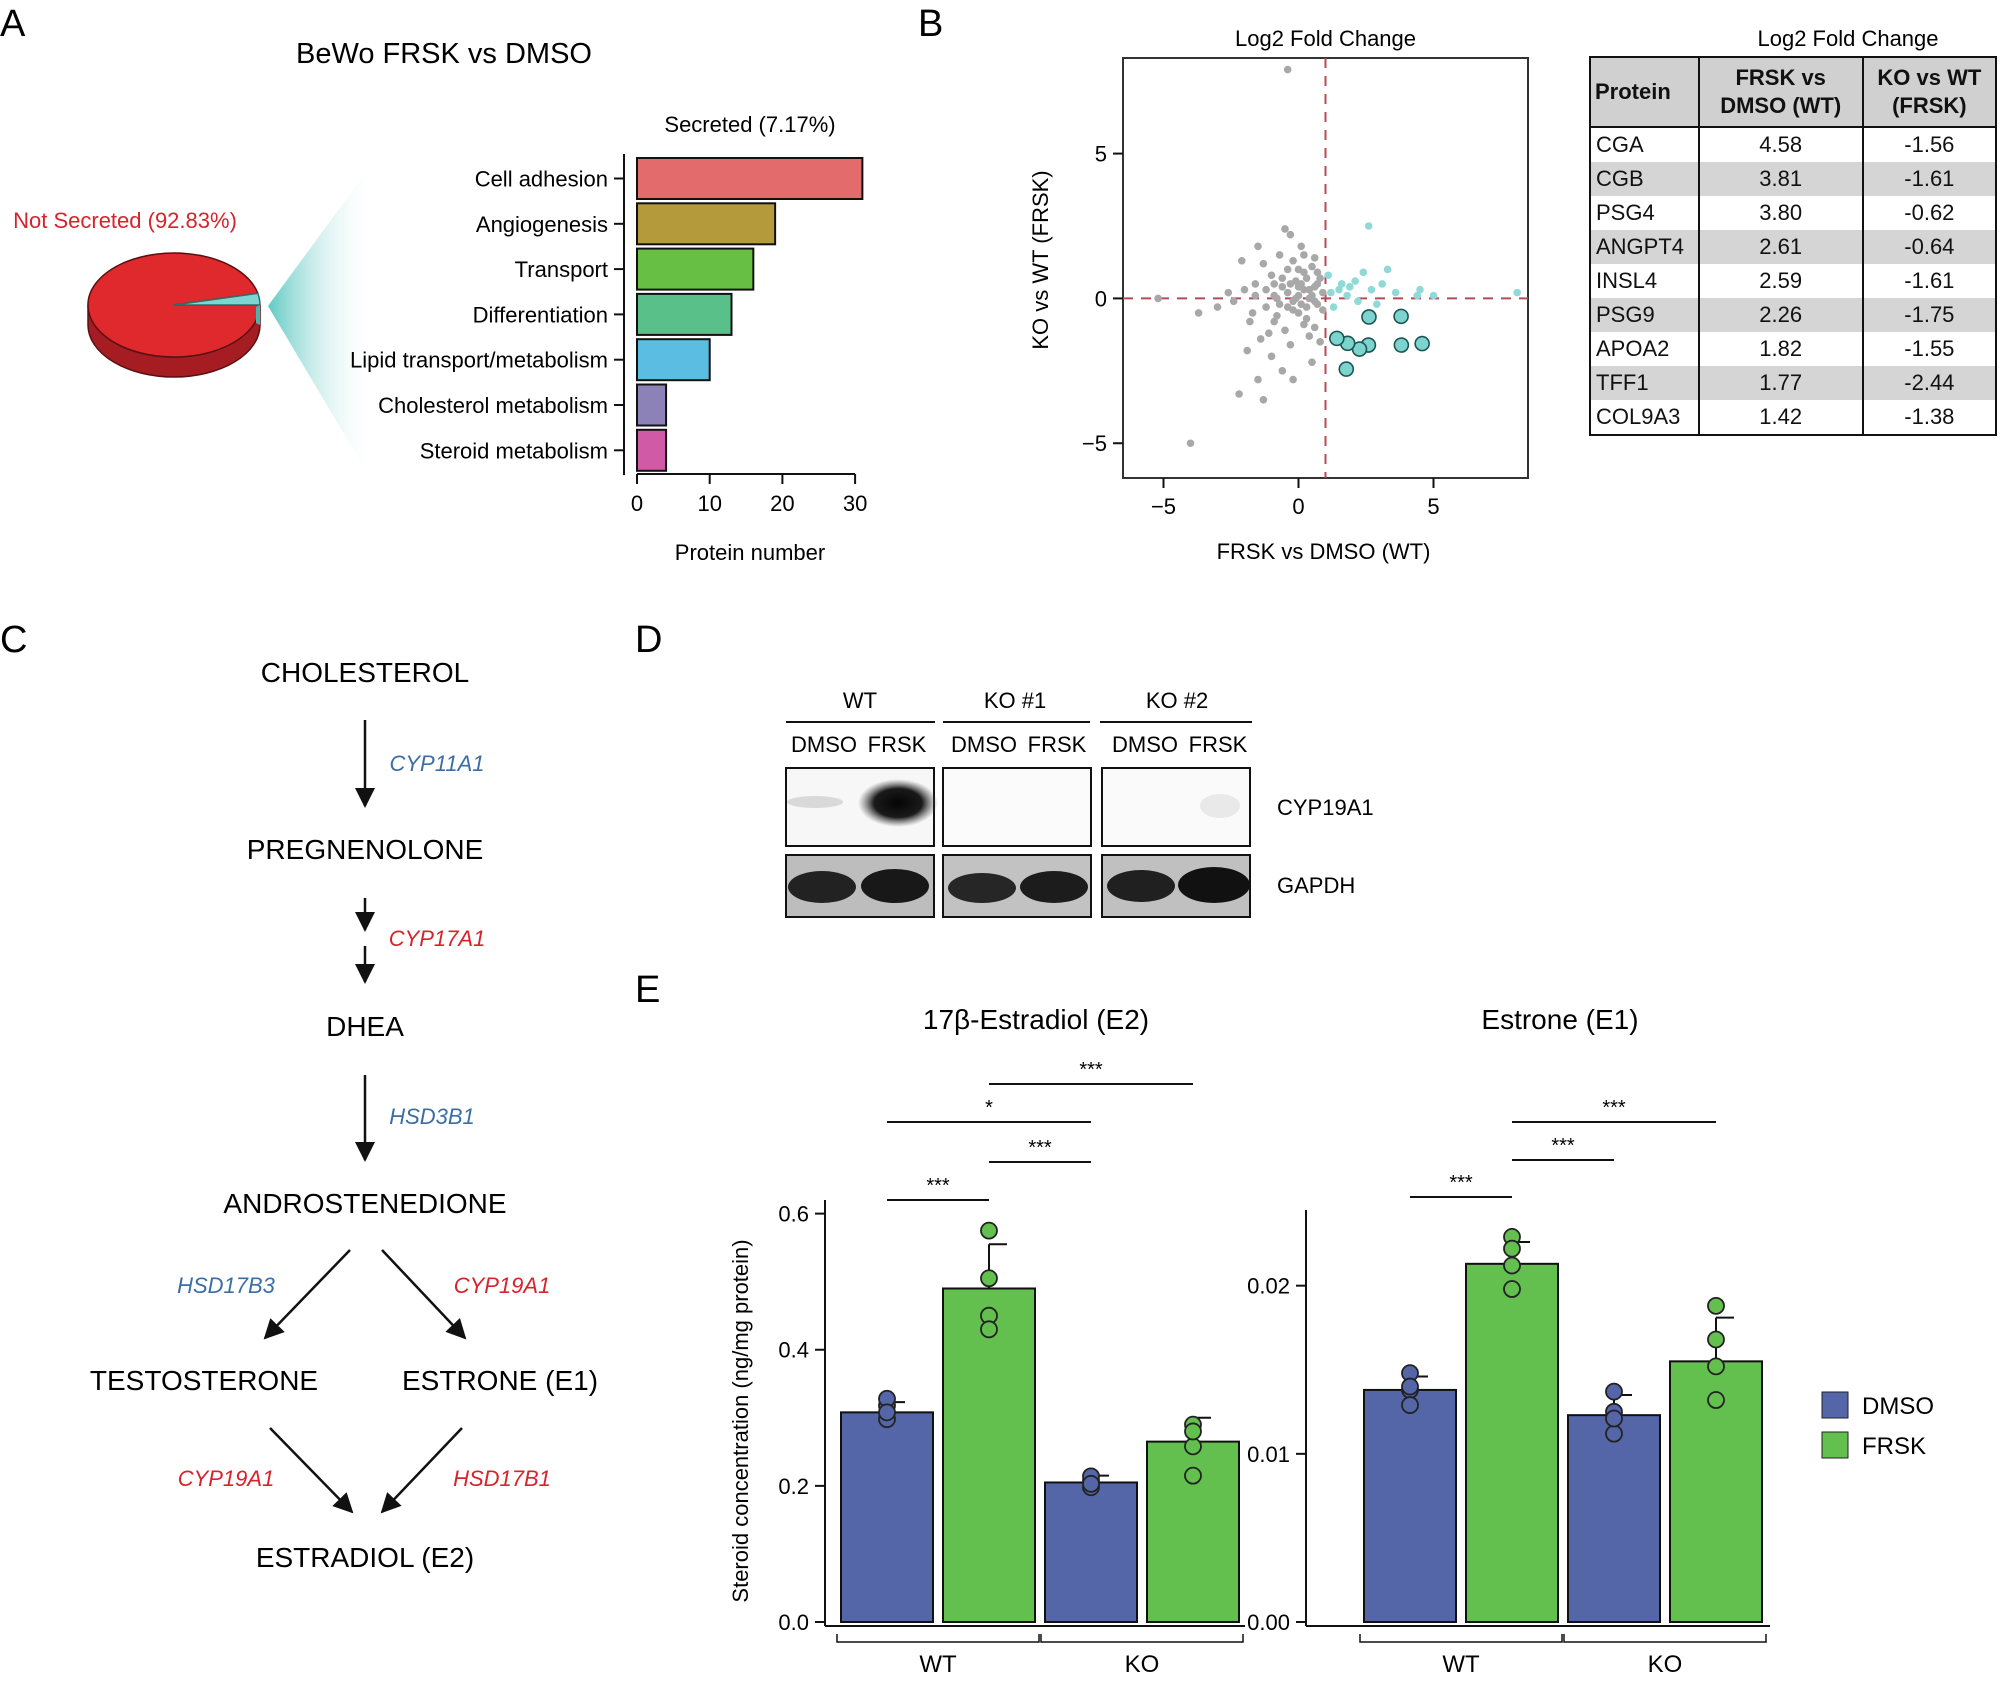  What do you see at coordinates (1101, 154) in the screenshot?
I see `scatter-y-tick-label: 5` at bounding box center [1101, 154].